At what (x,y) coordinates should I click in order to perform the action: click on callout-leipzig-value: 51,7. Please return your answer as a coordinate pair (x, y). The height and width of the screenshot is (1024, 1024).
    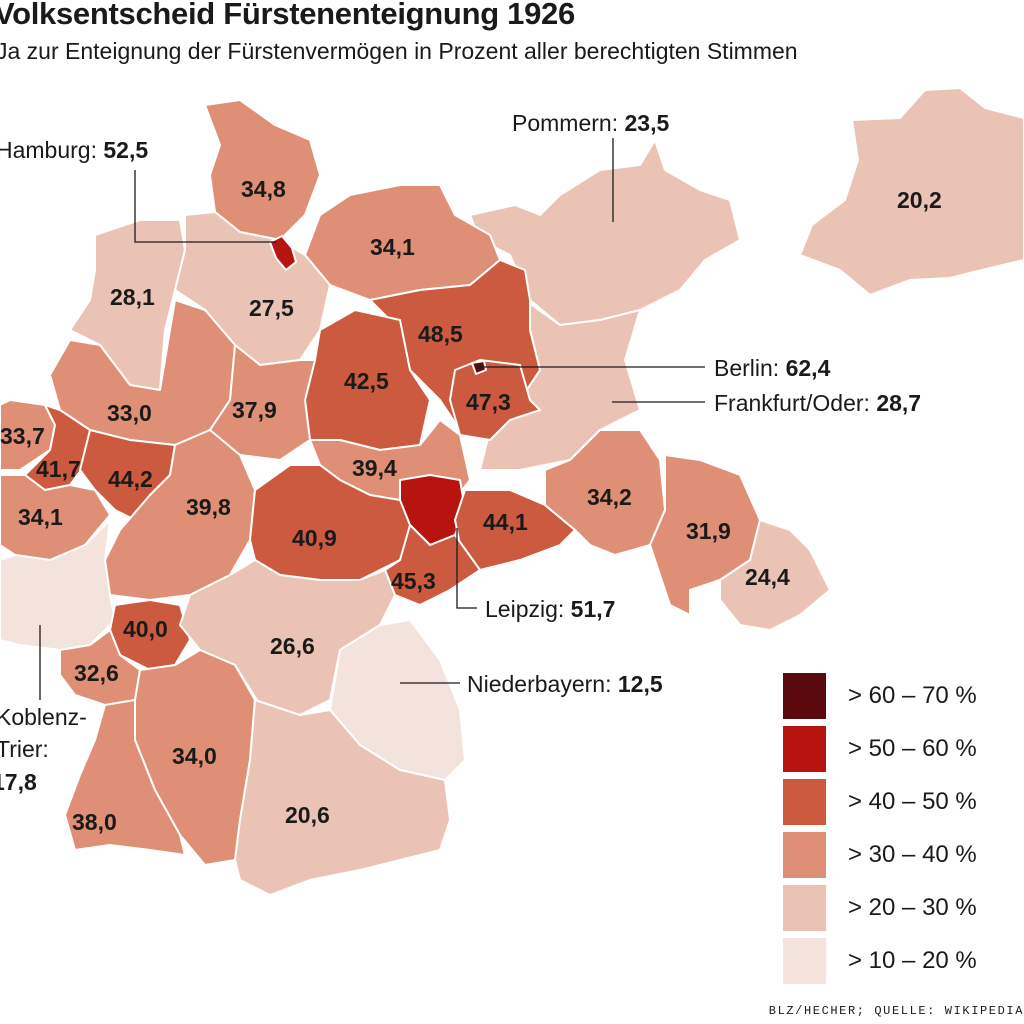
    Looking at the image, I should click on (593, 609).